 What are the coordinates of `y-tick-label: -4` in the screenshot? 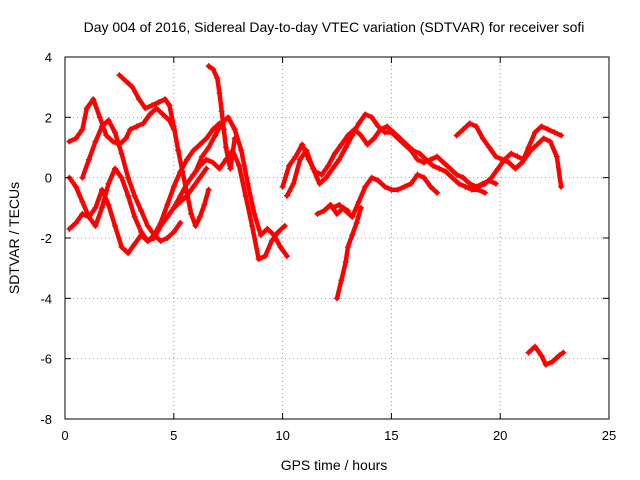 It's located at (46, 298).